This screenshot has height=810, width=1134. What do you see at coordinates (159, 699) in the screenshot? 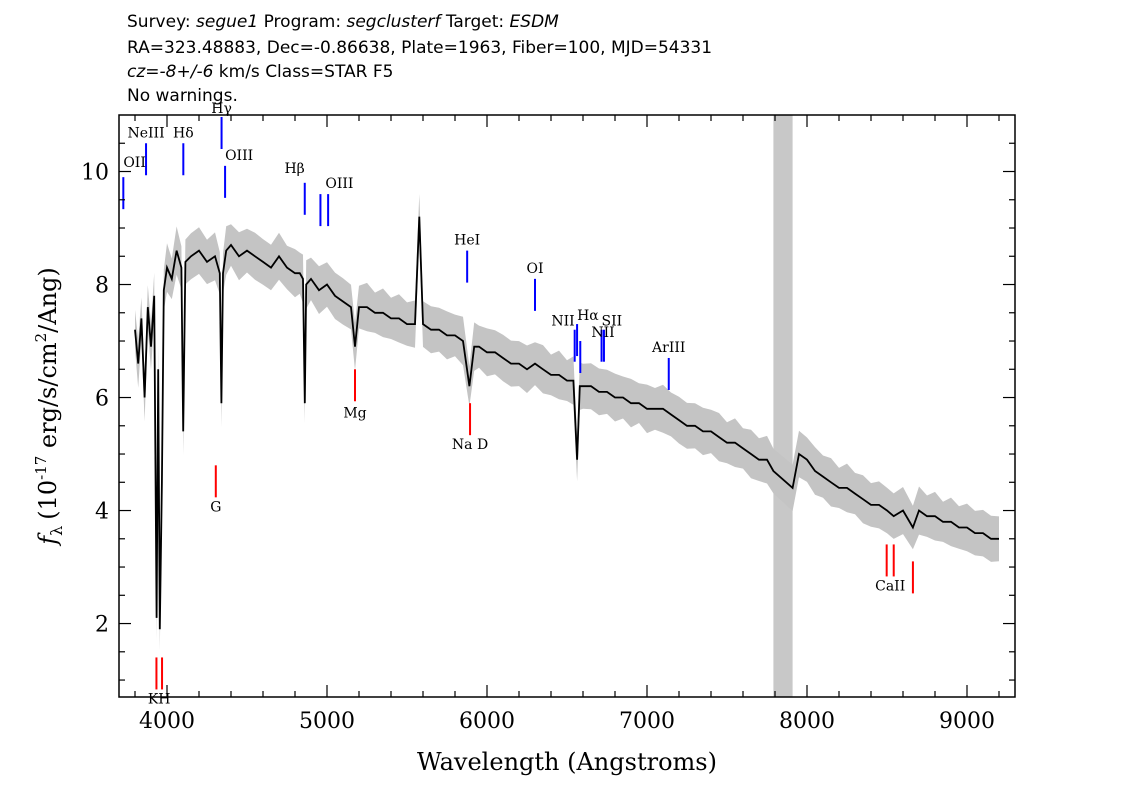
I see `absorption-line-label: KH` at bounding box center [159, 699].